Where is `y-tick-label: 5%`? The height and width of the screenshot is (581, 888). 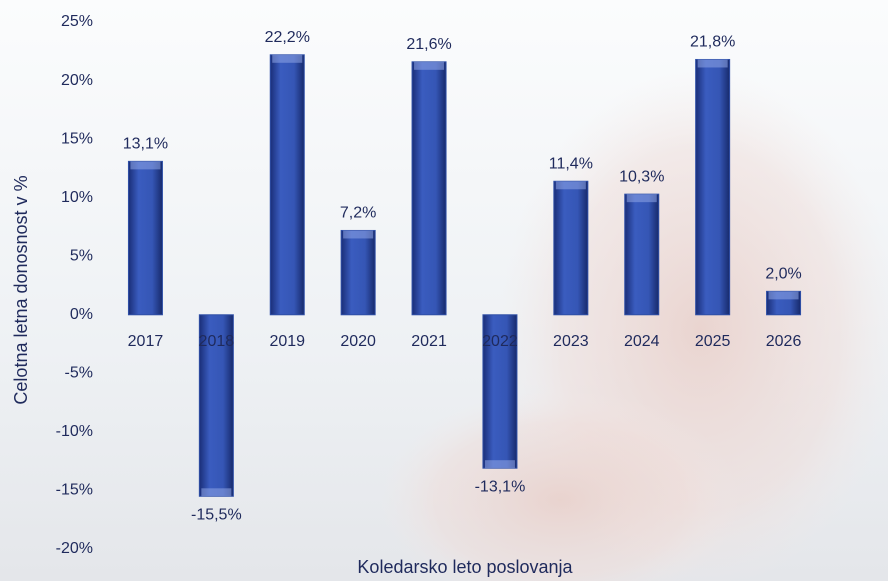 y-tick-label: 5% is located at coordinates (81, 255).